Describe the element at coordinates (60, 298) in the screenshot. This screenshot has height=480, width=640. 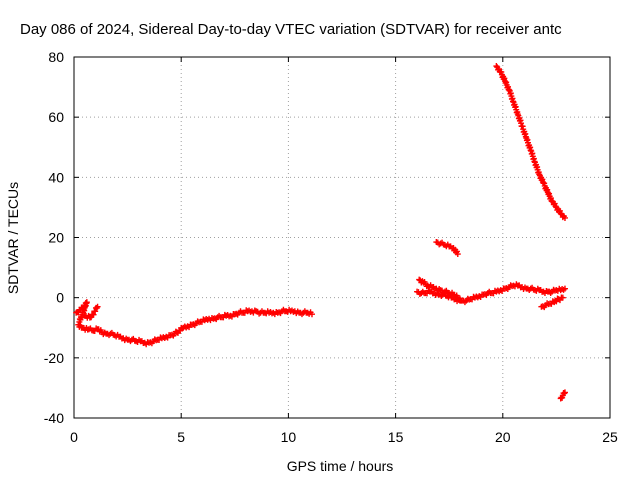
I see `y-tick-label: 0` at that location.